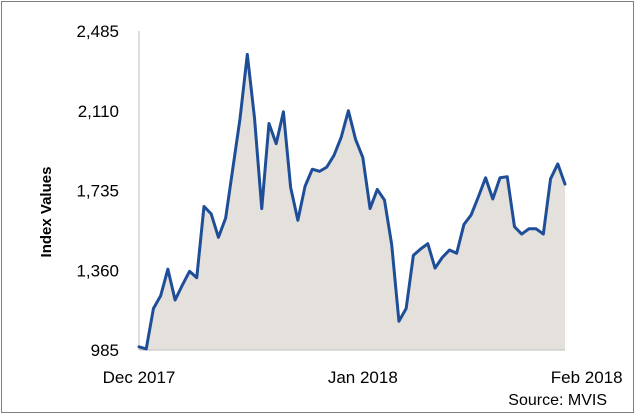 The height and width of the screenshot is (416, 637). I want to click on x-tick-label: Dec 2017, so click(139, 377).